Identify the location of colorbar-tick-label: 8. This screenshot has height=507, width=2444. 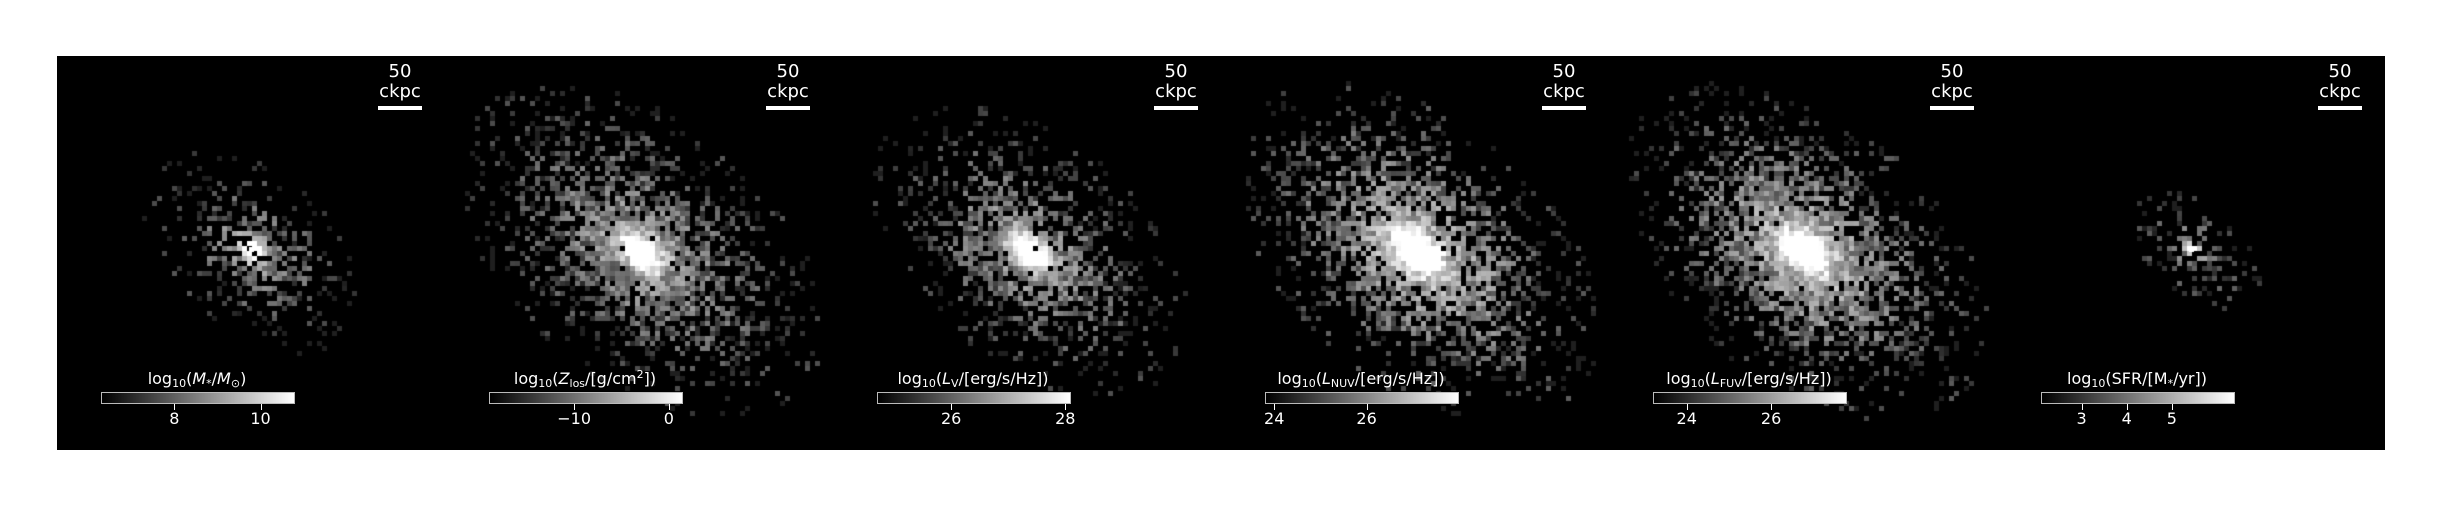
(174, 418).